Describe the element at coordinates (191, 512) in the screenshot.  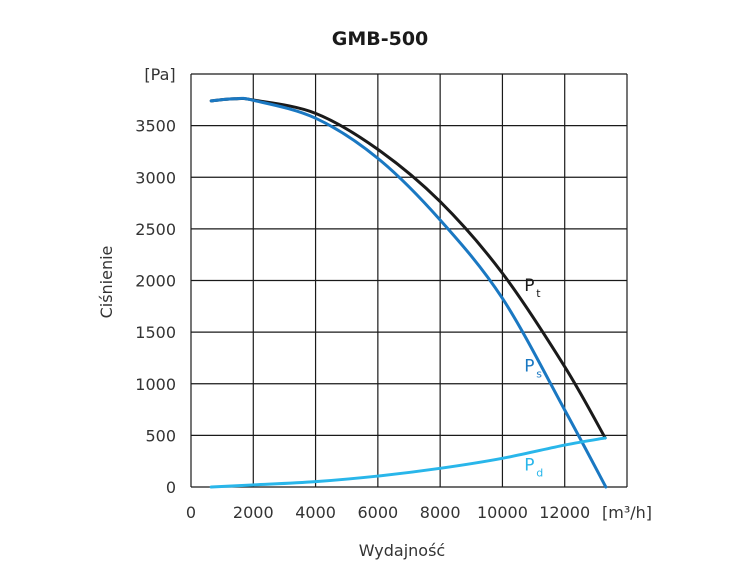
I see `x-tick-label: 0` at that location.